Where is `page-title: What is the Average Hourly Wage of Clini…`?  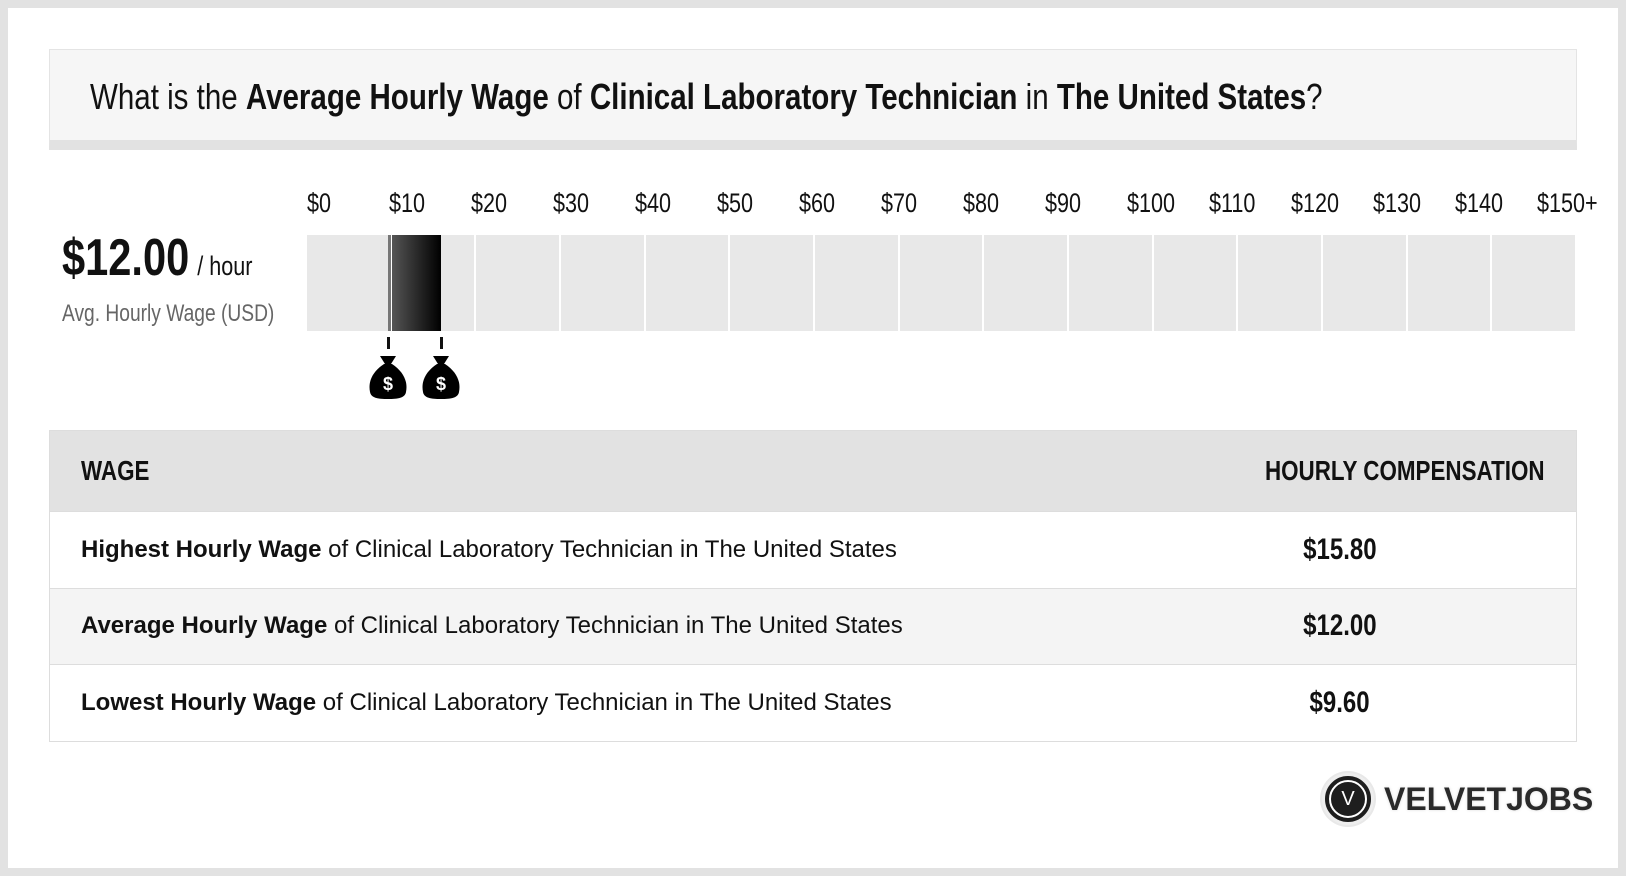 page-title: What is the Average Hourly Wage of Clini… is located at coordinates (706, 96).